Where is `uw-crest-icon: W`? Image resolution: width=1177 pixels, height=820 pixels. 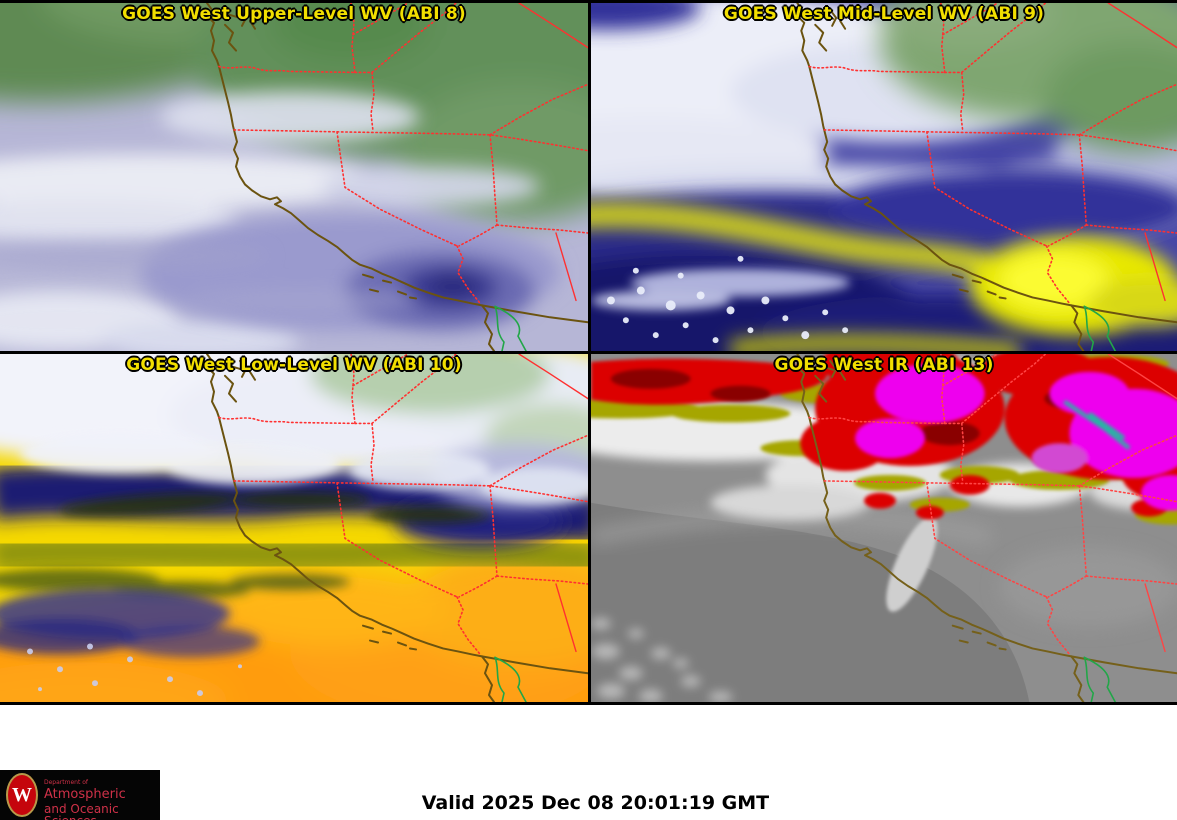 uw-crest-icon: W is located at coordinates (22, 795).